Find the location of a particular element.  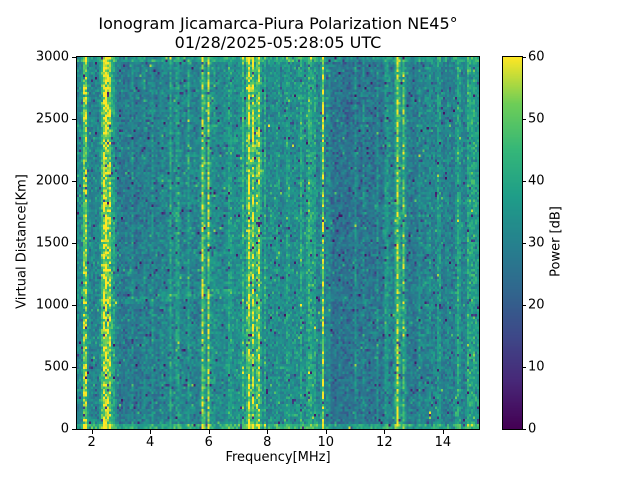

y-axis-label: Virtual Distance[Km] is located at coordinates (22, 241).